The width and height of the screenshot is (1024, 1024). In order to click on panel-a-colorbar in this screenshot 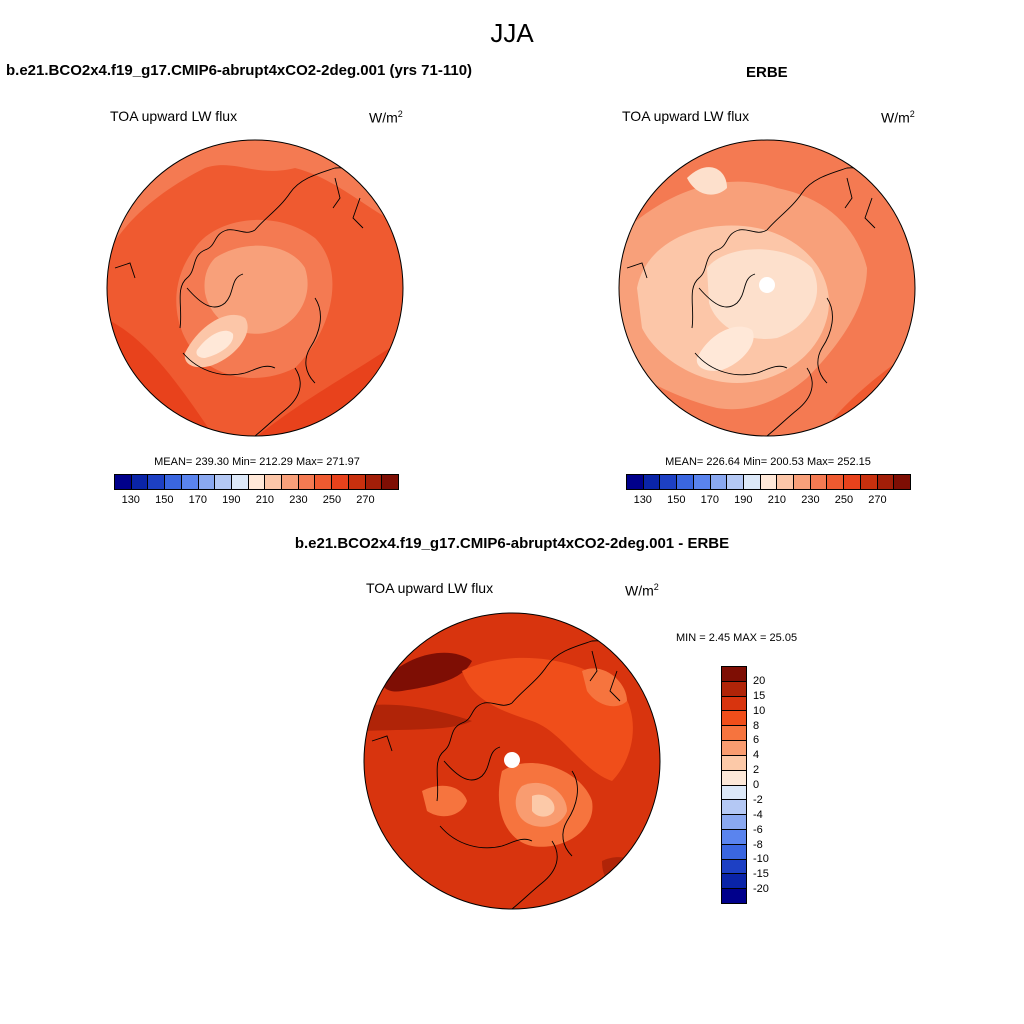, I will do `click(256, 482)`.